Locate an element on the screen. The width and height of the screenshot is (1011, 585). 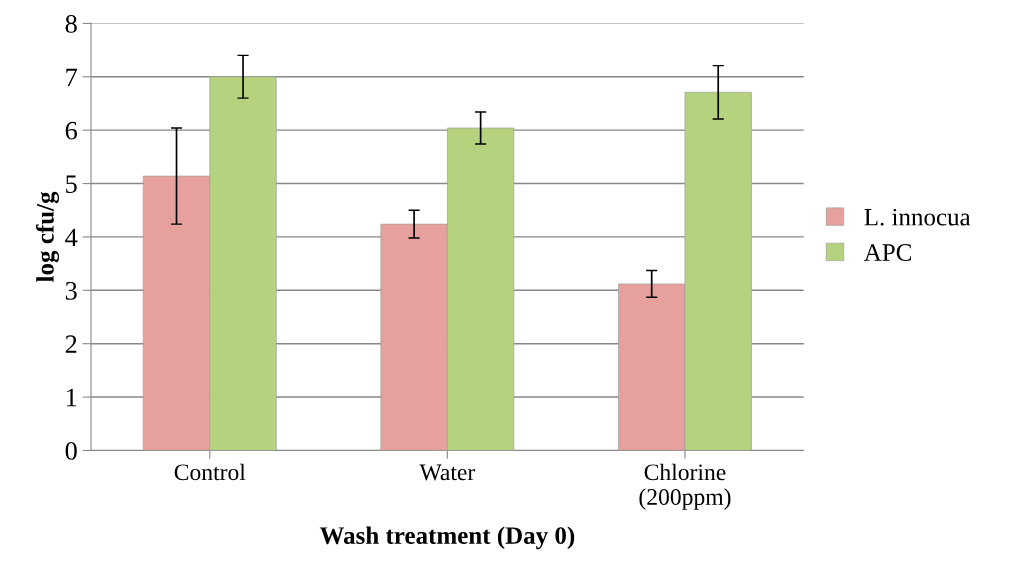
y-tick-label: 8 is located at coordinates (71, 24).